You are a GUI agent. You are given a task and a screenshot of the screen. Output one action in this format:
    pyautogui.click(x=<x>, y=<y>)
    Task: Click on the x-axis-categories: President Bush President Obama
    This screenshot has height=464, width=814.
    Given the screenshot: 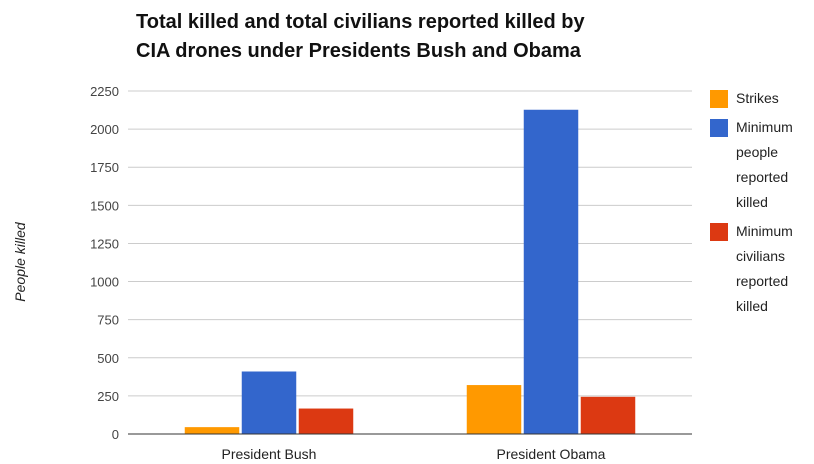 What is the action you would take?
    pyautogui.click(x=414, y=454)
    